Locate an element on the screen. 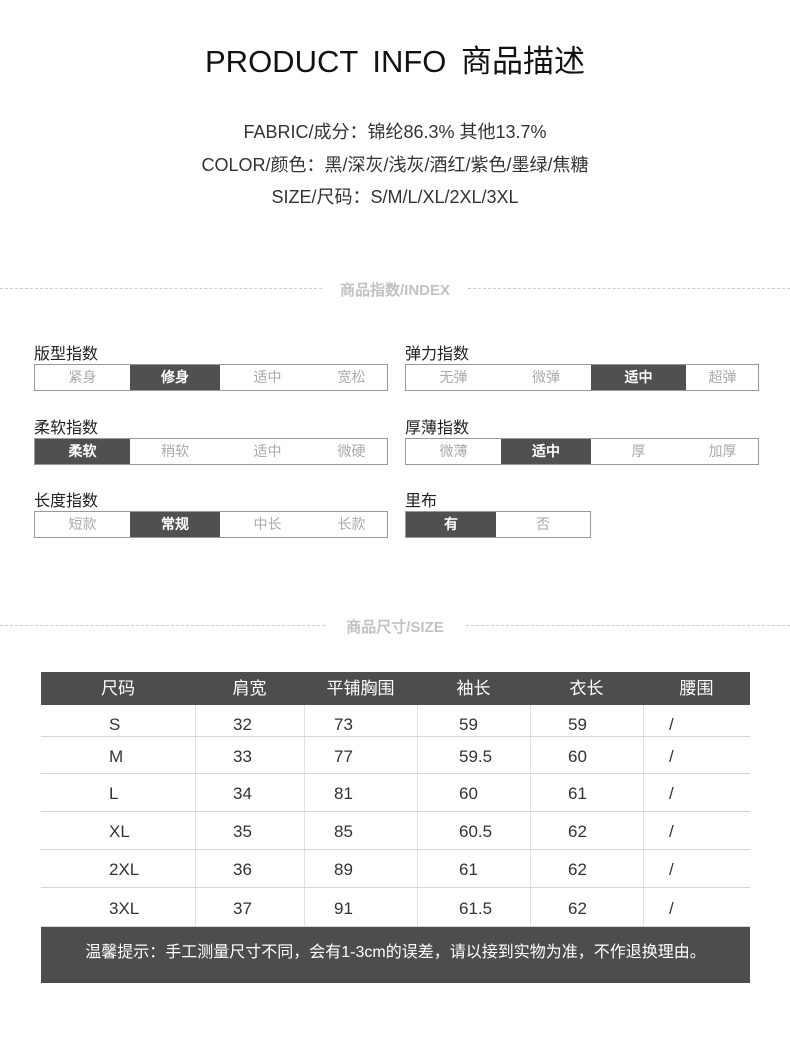 This screenshot has height=1051, width=790. index-section-title: 商品指数/INDEX is located at coordinates (394, 290).